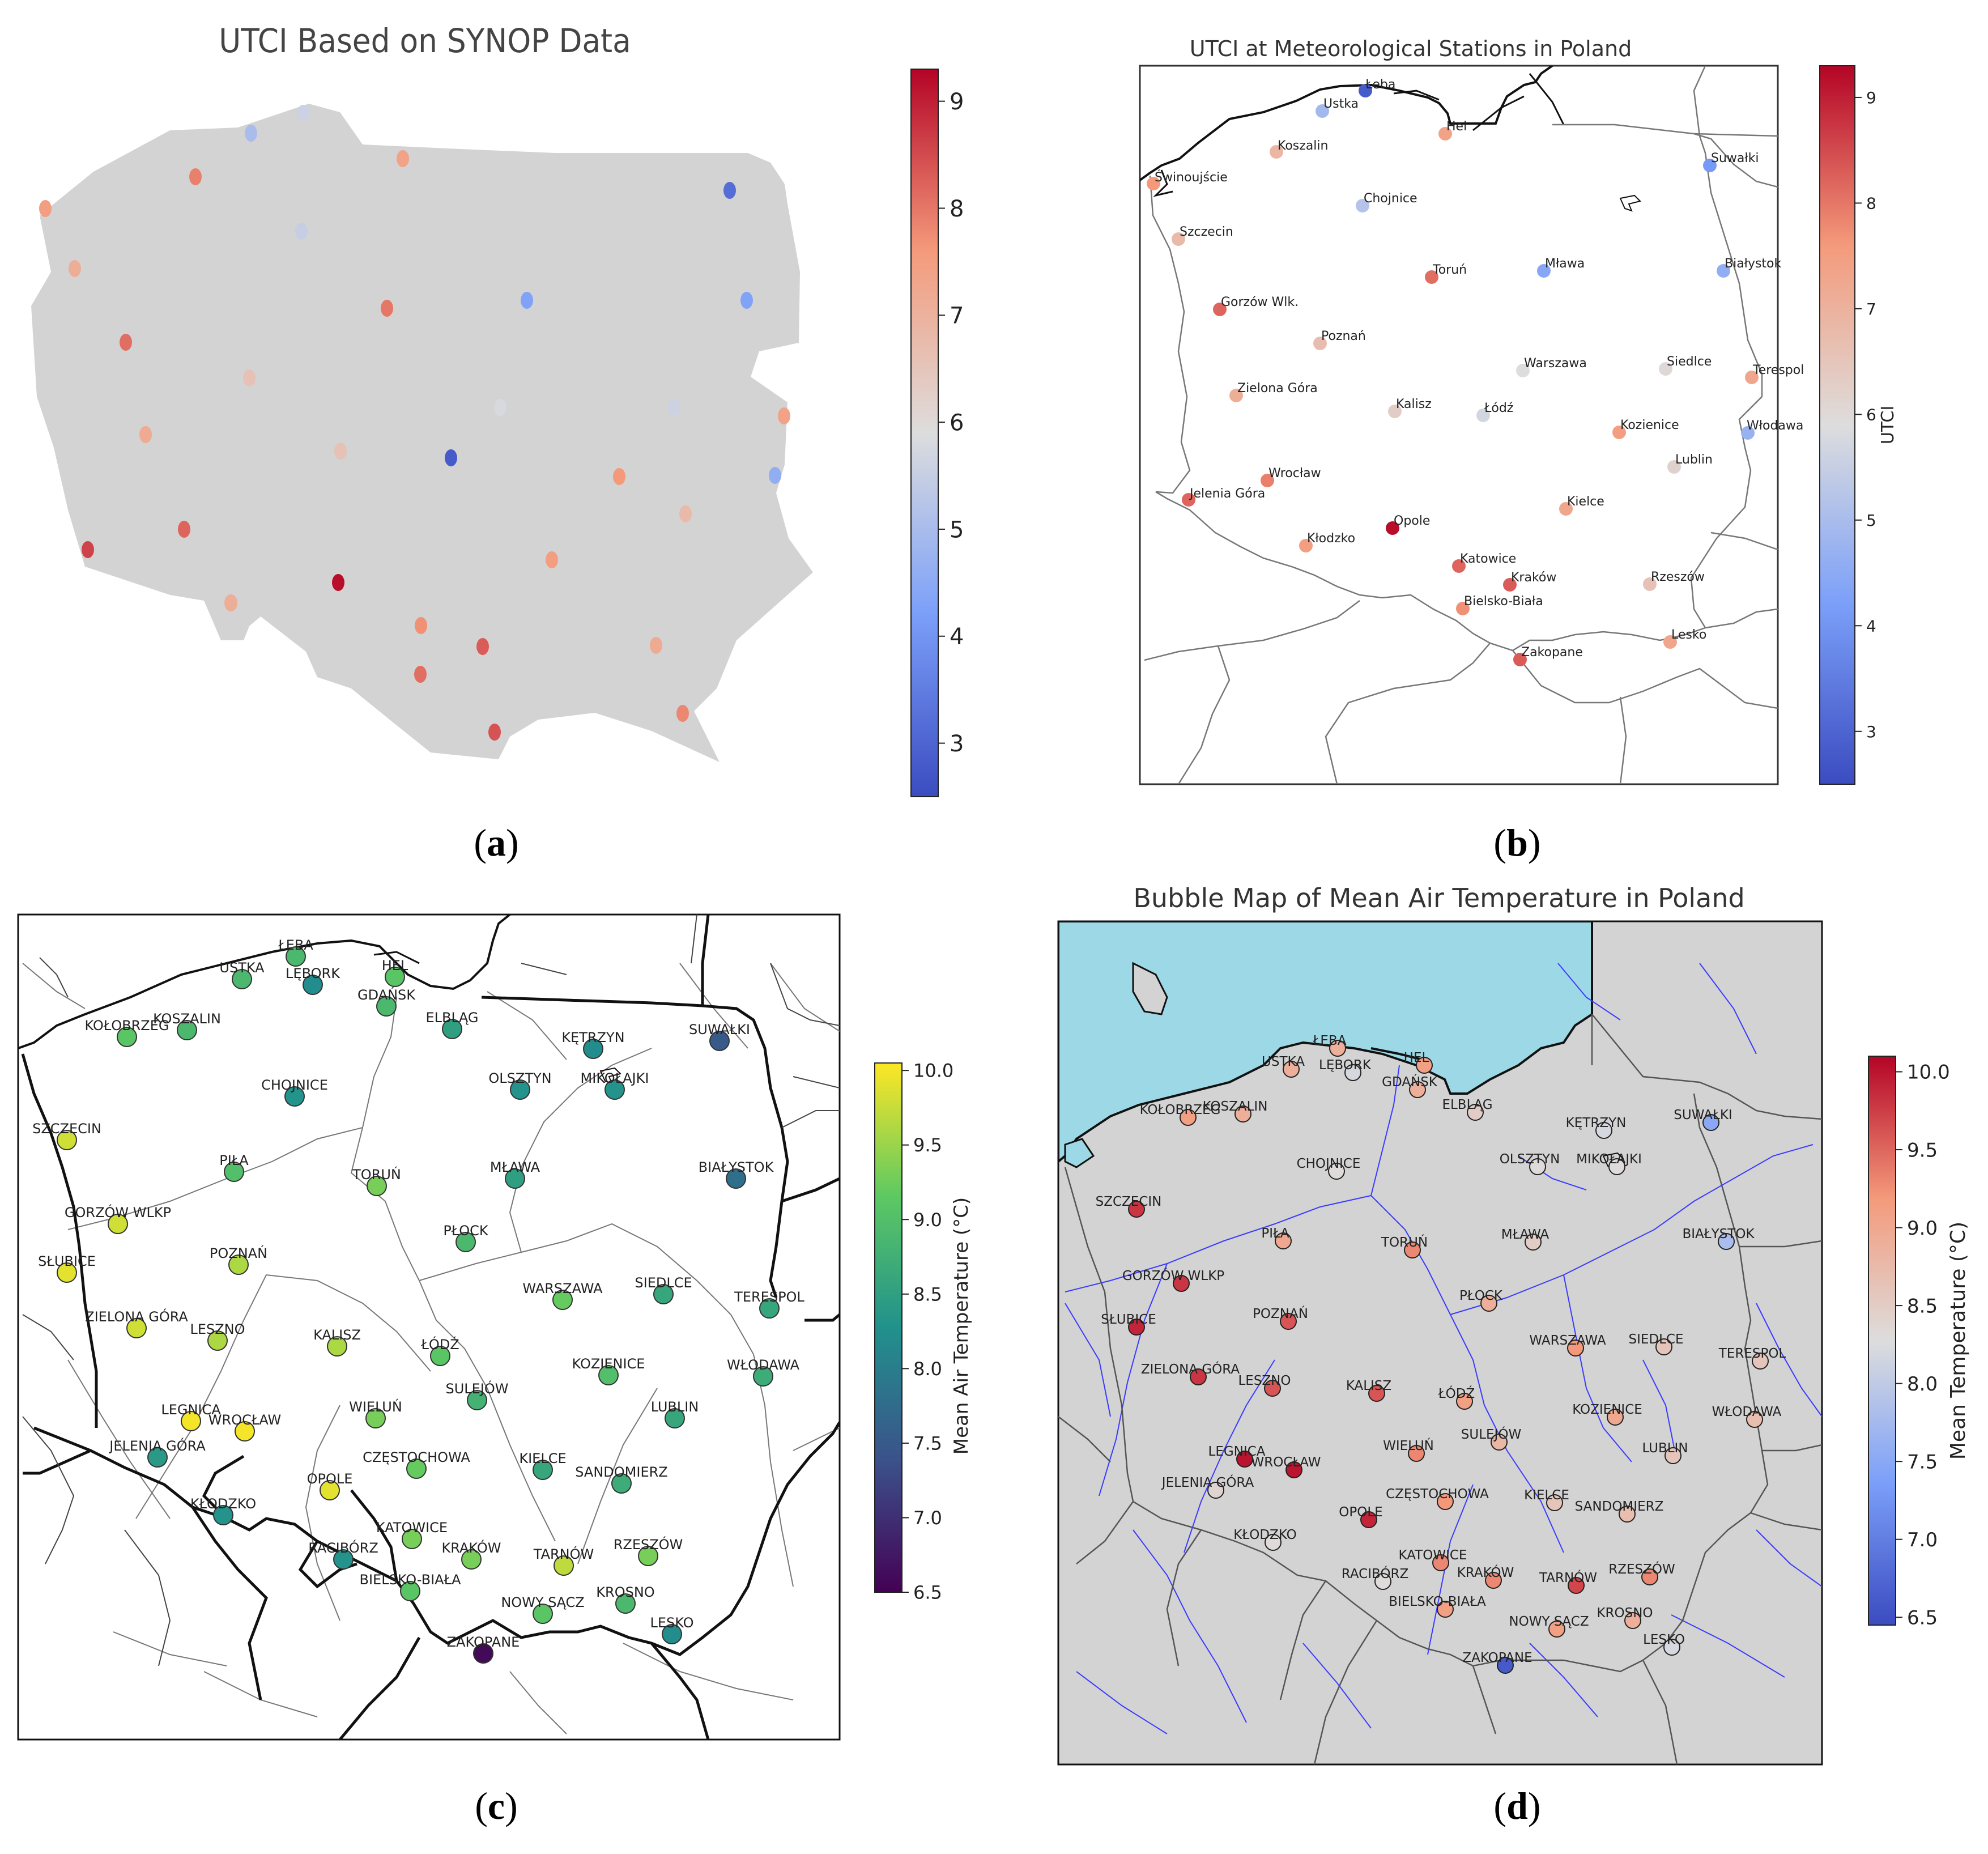  What do you see at coordinates (1380, 85) in the screenshot?
I see `station-label: Łeba` at bounding box center [1380, 85].